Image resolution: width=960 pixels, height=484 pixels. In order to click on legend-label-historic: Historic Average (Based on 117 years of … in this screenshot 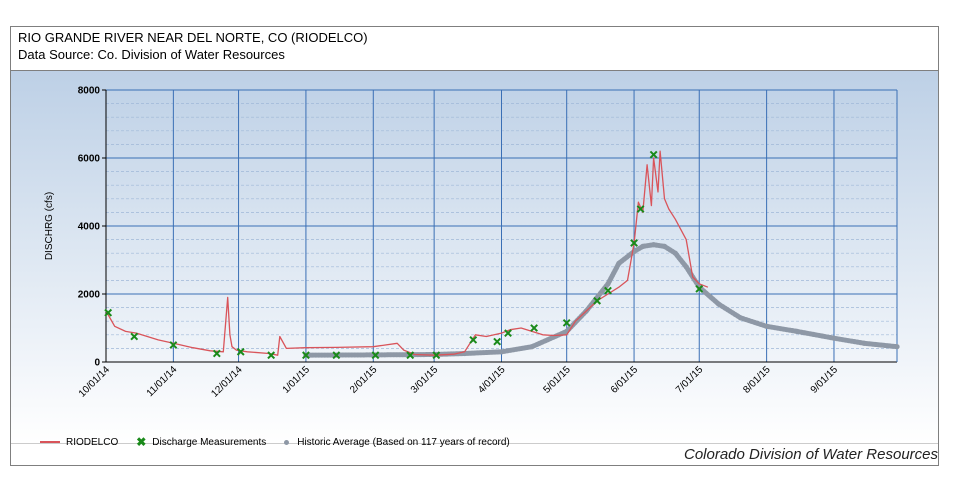, I will do `click(403, 442)`.